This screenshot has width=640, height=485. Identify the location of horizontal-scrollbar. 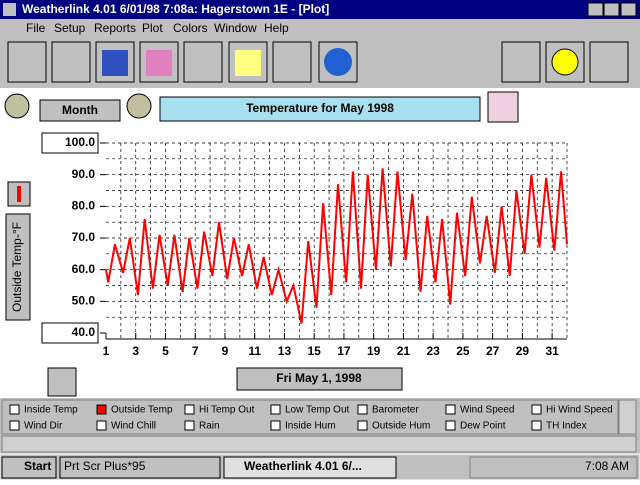
(319, 444).